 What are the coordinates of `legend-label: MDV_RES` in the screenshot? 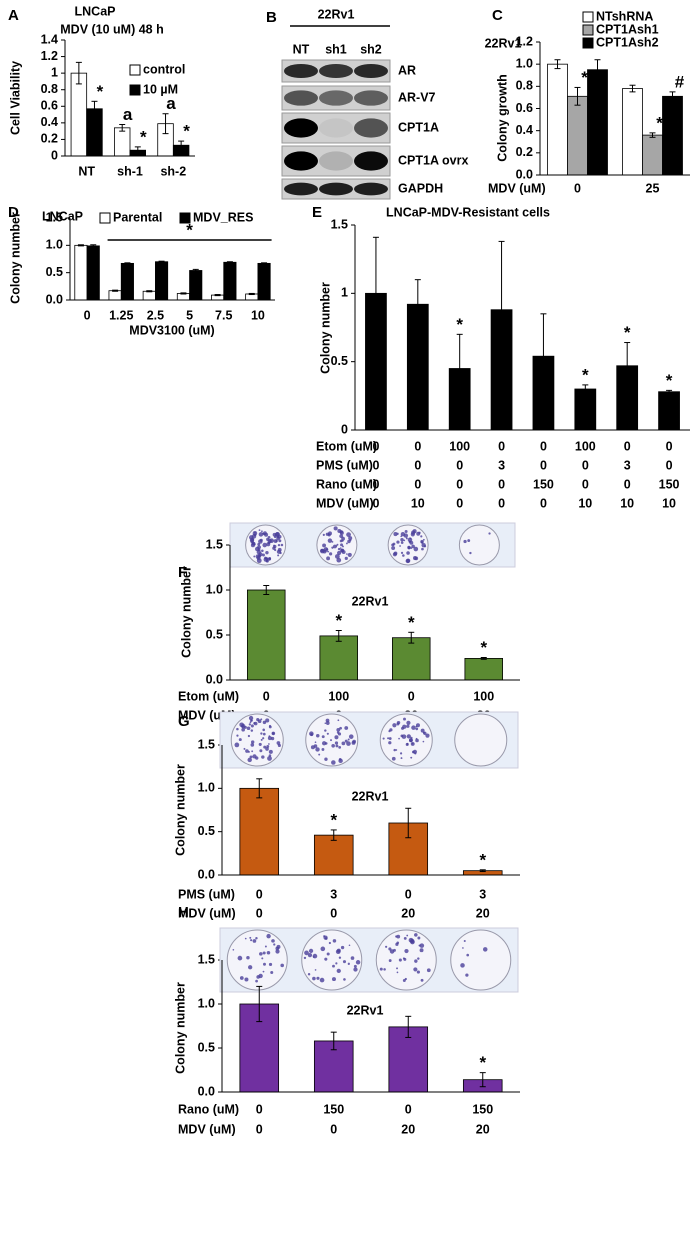 It's located at (223, 217).